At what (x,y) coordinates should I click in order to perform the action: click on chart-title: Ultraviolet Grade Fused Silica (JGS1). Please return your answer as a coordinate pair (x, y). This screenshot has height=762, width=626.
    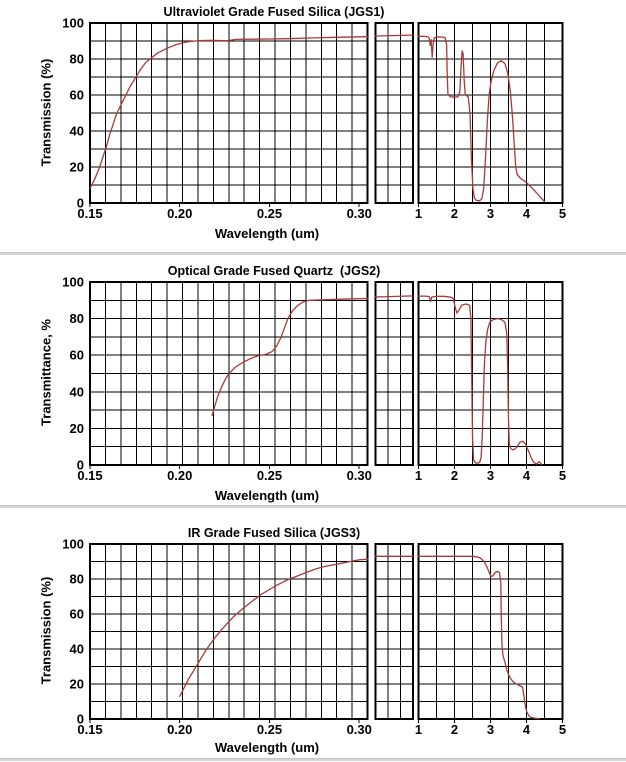
    Looking at the image, I should click on (274, 12).